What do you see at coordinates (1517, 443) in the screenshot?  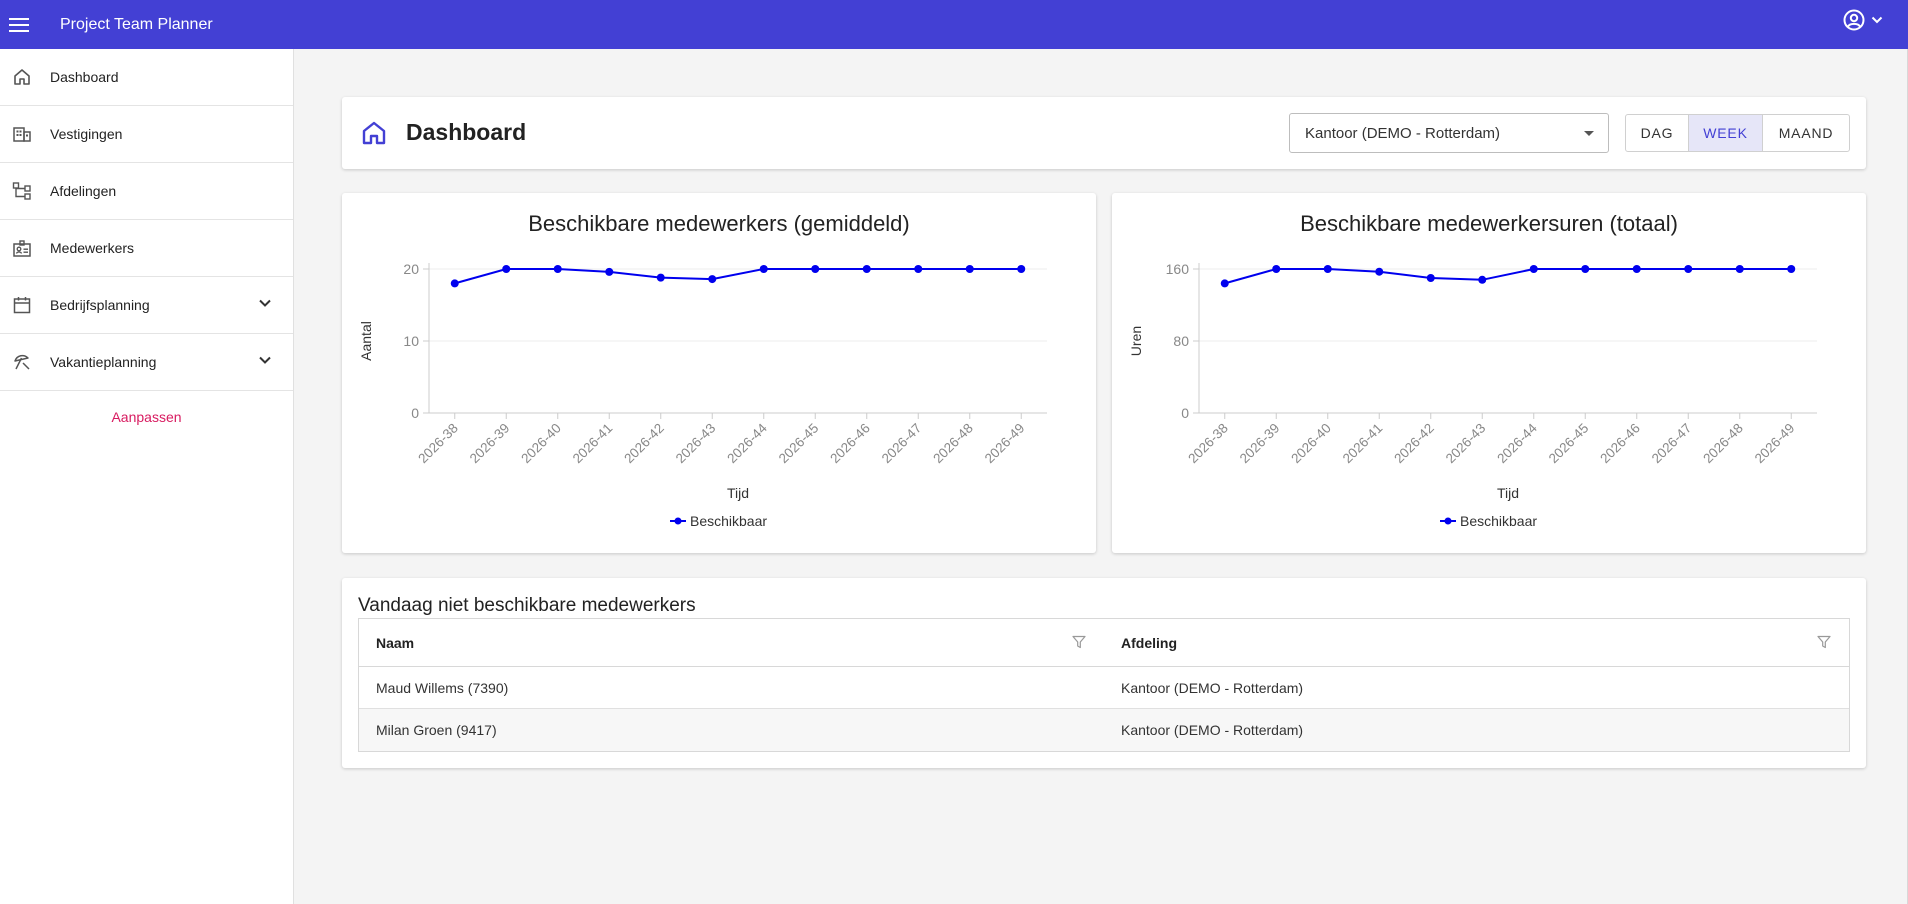 I see `x-tick-label: 2026-44` at bounding box center [1517, 443].